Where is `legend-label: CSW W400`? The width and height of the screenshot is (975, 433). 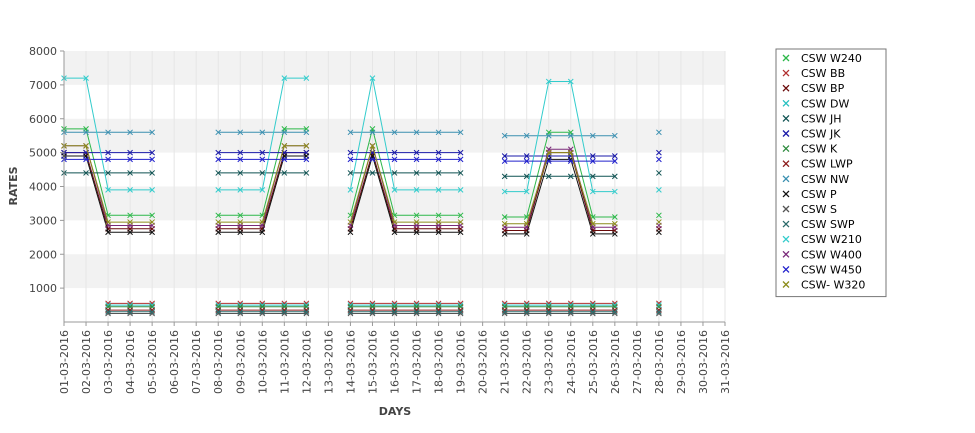 legend-label: CSW W400 is located at coordinates (831, 254).